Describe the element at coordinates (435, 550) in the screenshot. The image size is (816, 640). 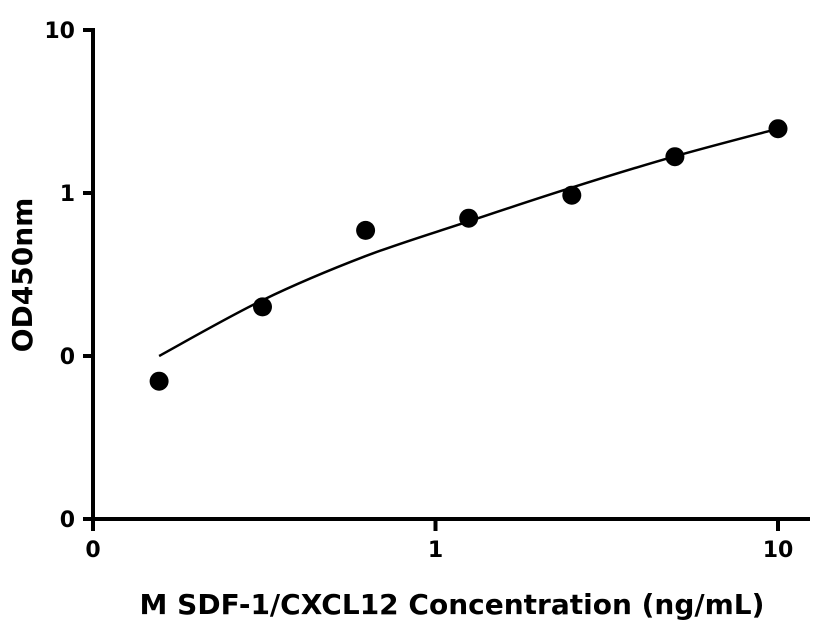
I see `x-tick-label: 1` at that location.